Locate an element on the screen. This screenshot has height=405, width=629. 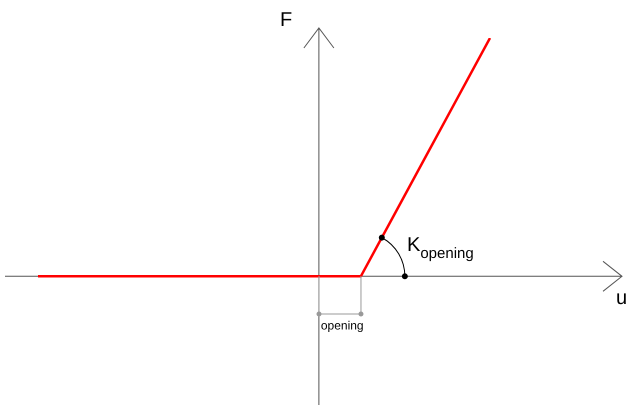
text: opening is located at coordinates (342, 325).